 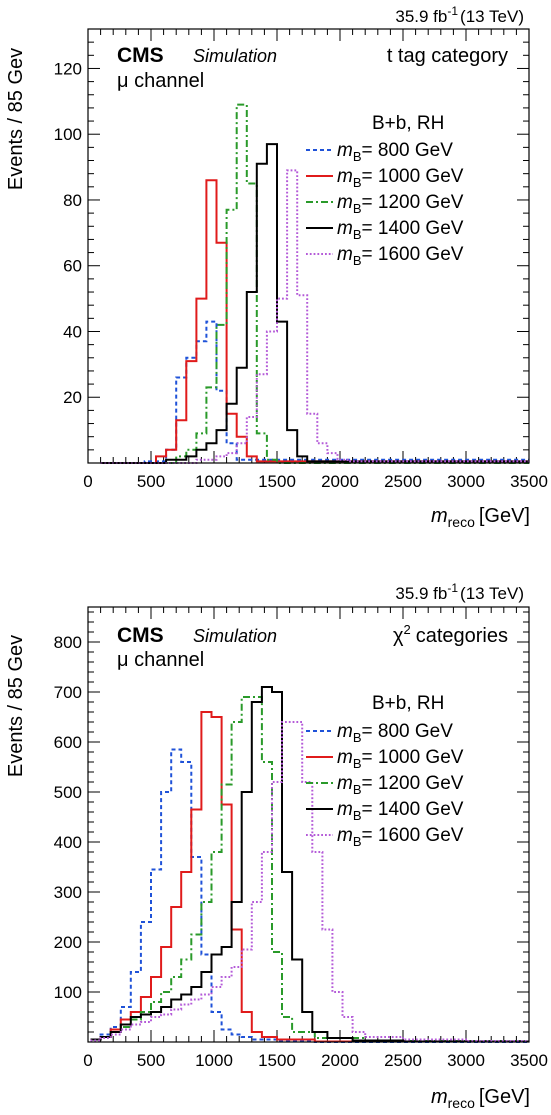 I want to click on y-tick-label: 80, so click(x=72, y=200).